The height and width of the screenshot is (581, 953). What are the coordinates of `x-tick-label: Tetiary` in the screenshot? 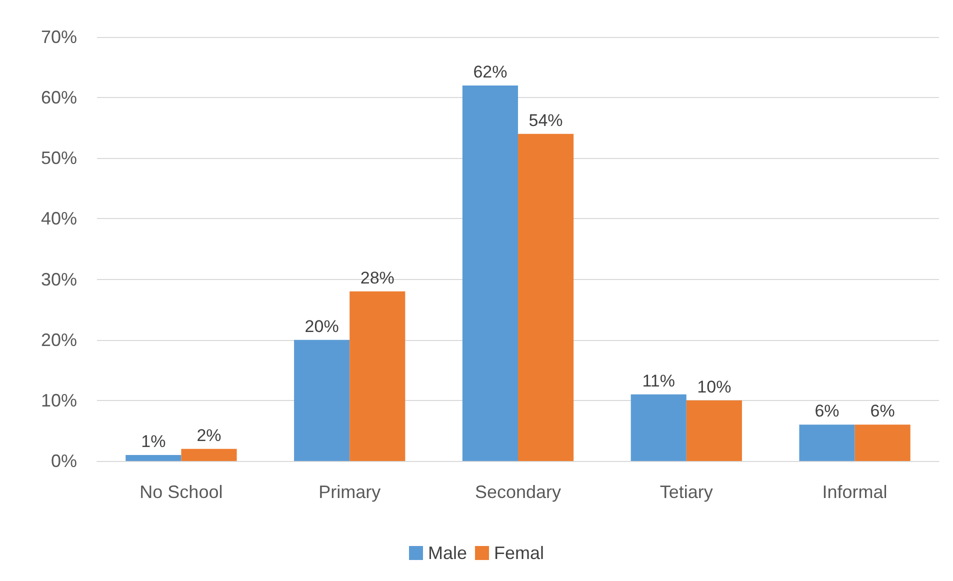 It's located at (686, 492).